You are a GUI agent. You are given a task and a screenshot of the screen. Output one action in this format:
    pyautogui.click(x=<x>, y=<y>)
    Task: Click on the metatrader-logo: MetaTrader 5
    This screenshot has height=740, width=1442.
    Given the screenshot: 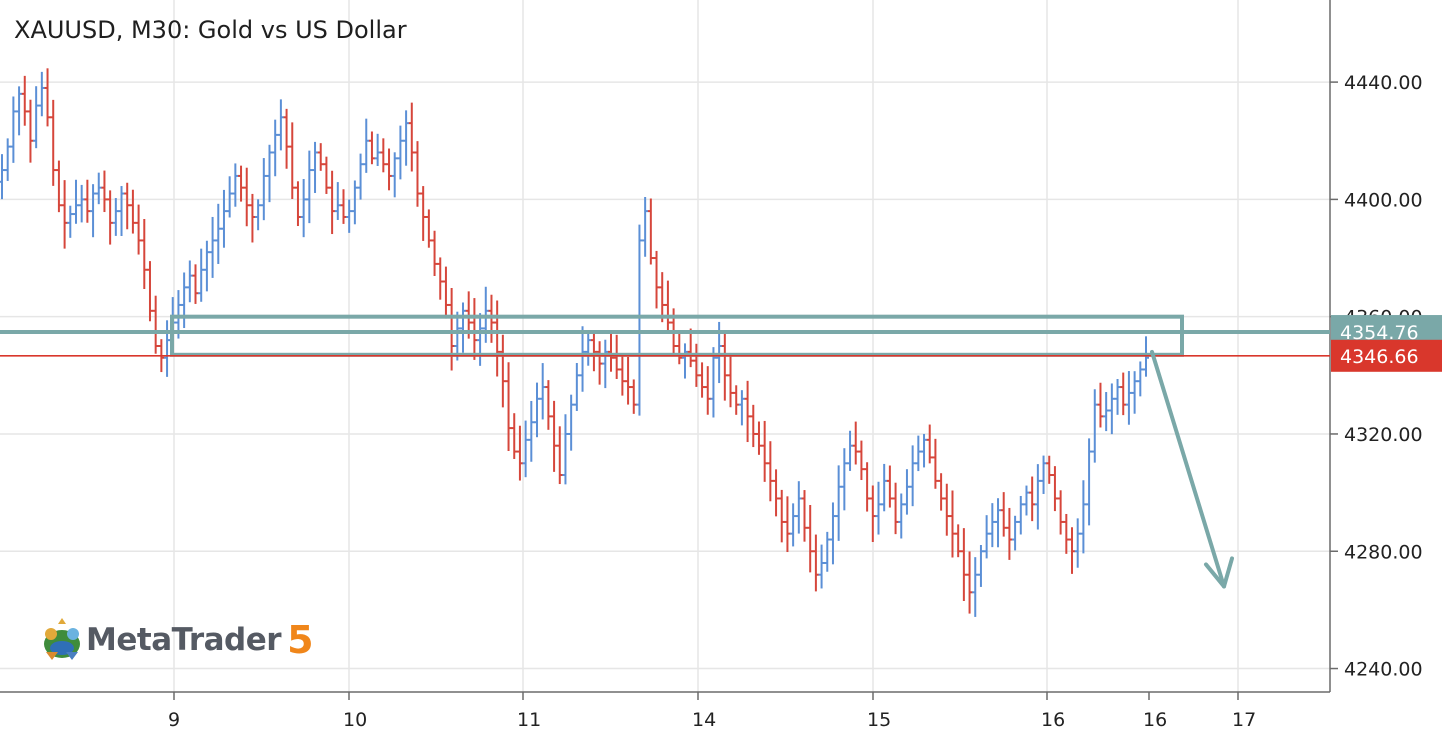 What is the action you would take?
    pyautogui.click(x=176, y=640)
    